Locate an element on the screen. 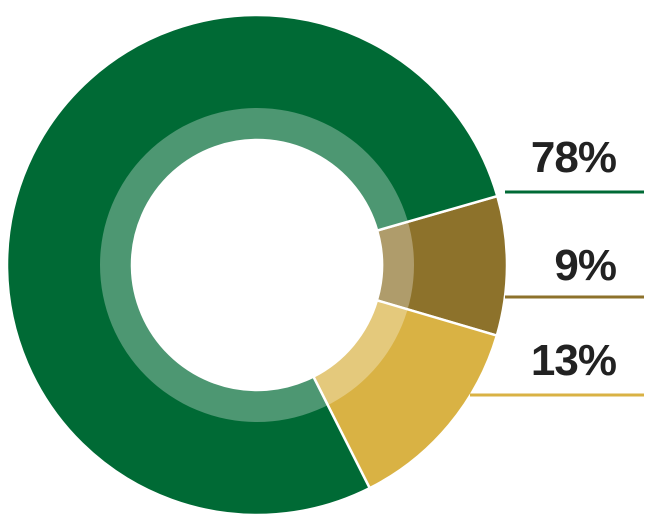  label-9: 9% is located at coordinates (585, 265).